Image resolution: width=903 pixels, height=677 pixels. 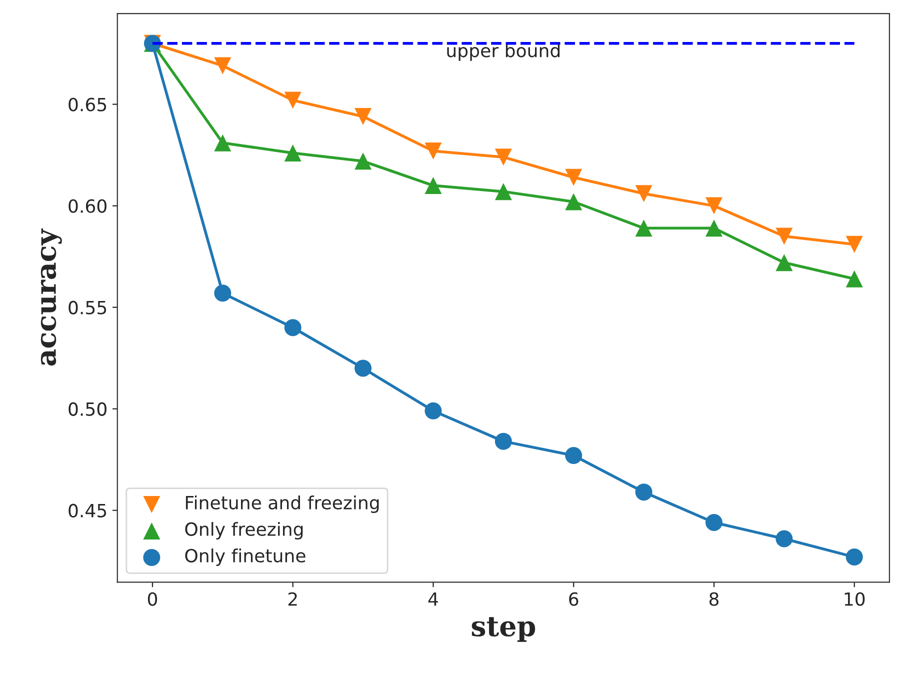 What do you see at coordinates (51, 297) in the screenshot?
I see `y-axis-title: accuracy` at bounding box center [51, 297].